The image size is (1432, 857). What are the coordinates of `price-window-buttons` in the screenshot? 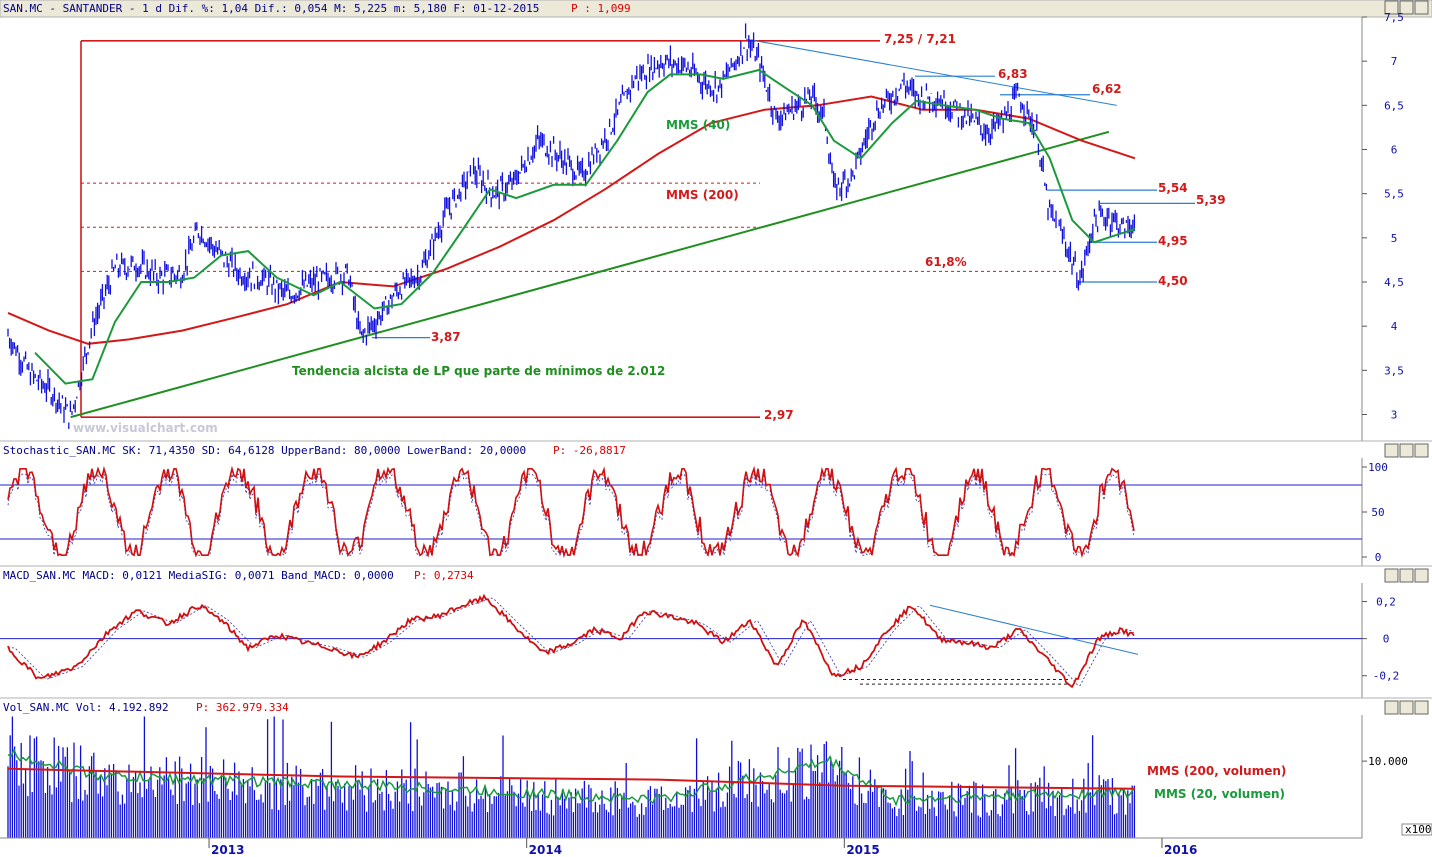 It's located at (1406, 7).